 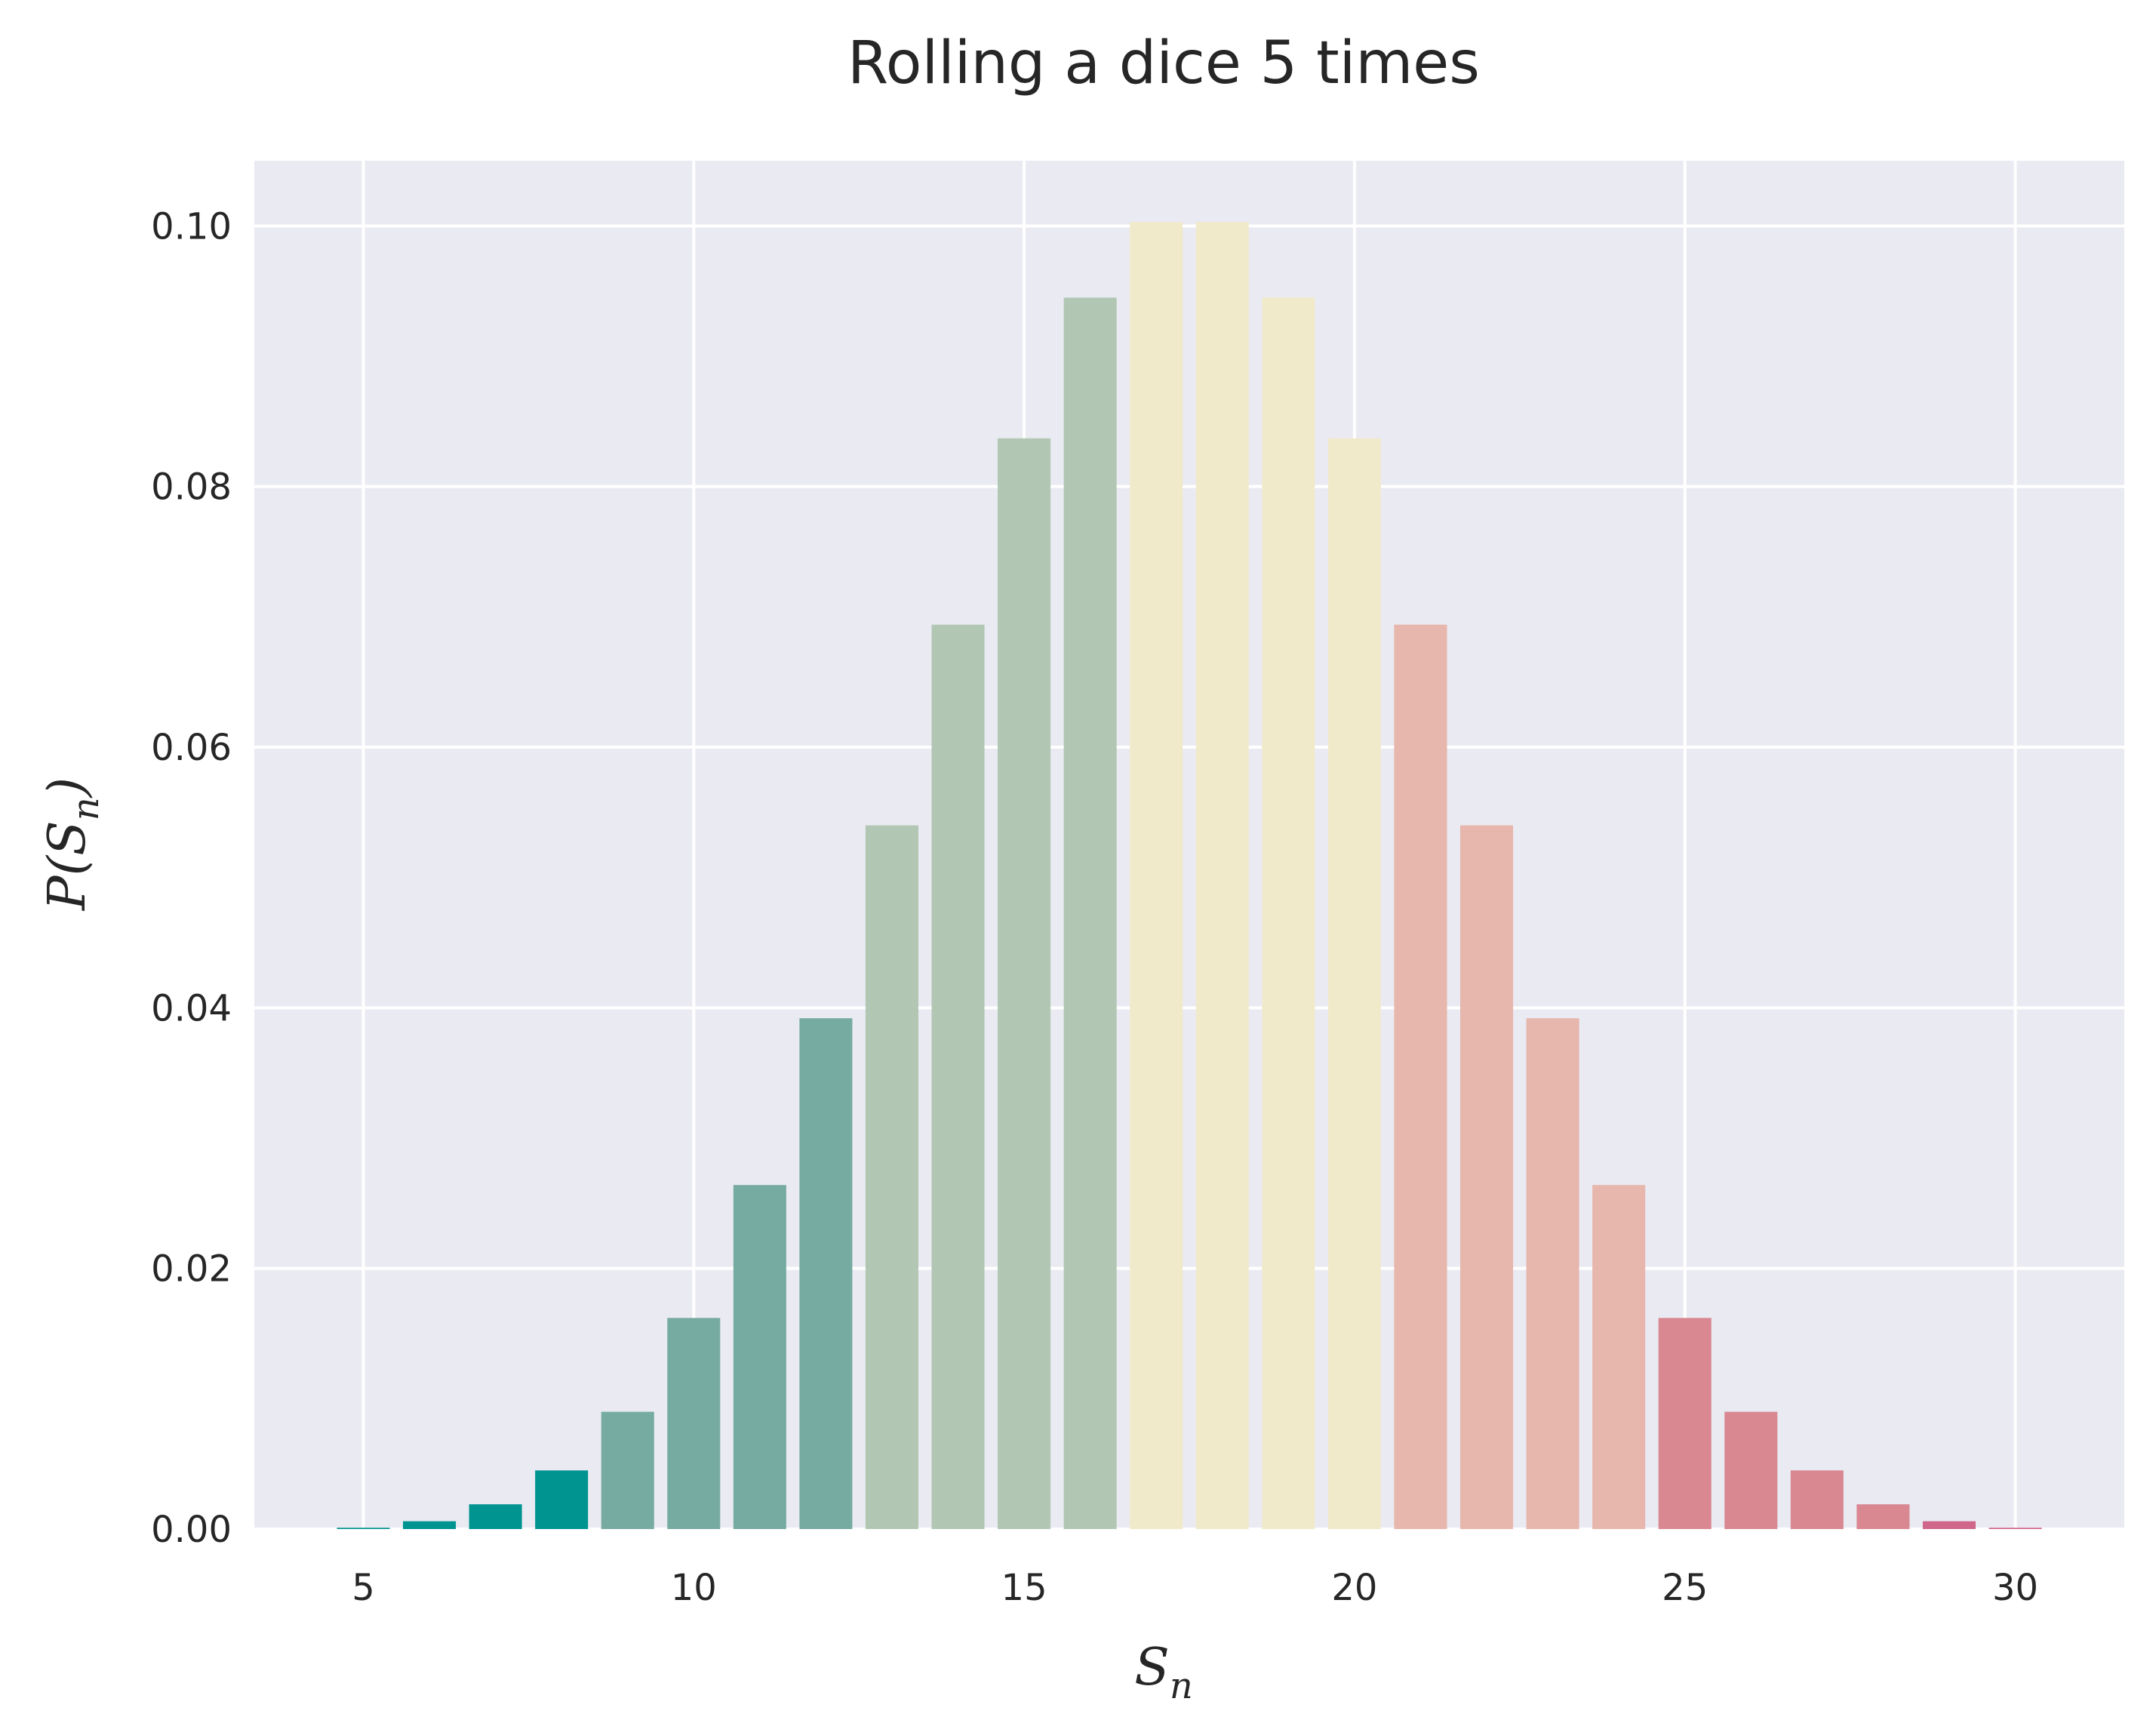 I want to click on chart-title: Rolling a dice 5 times, so click(x=1163, y=63).